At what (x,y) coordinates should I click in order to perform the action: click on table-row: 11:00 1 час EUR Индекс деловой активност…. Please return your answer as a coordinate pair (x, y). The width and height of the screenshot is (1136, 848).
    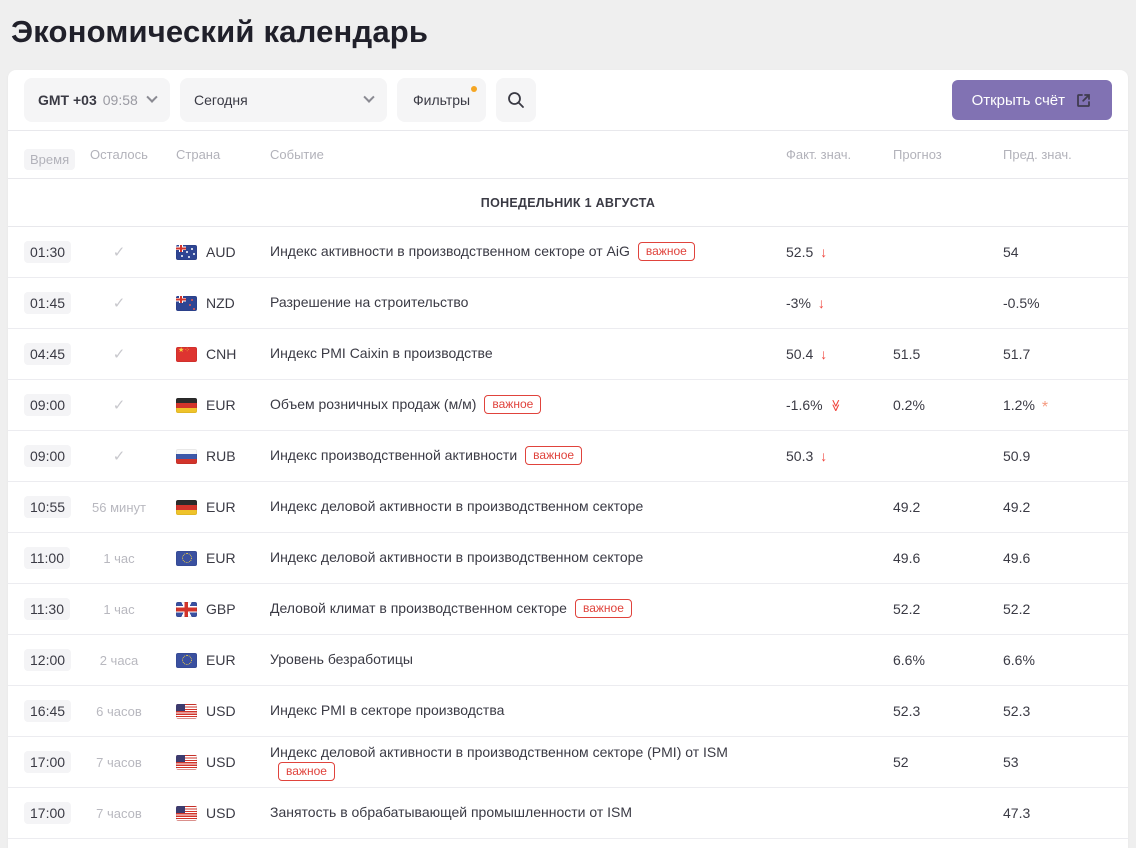
    Looking at the image, I should click on (568, 558).